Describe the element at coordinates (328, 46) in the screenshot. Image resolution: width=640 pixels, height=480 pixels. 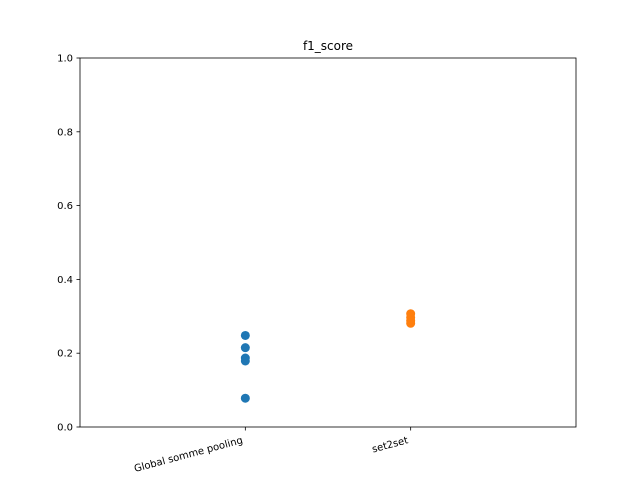
I see `chart-title: f1_score` at that location.